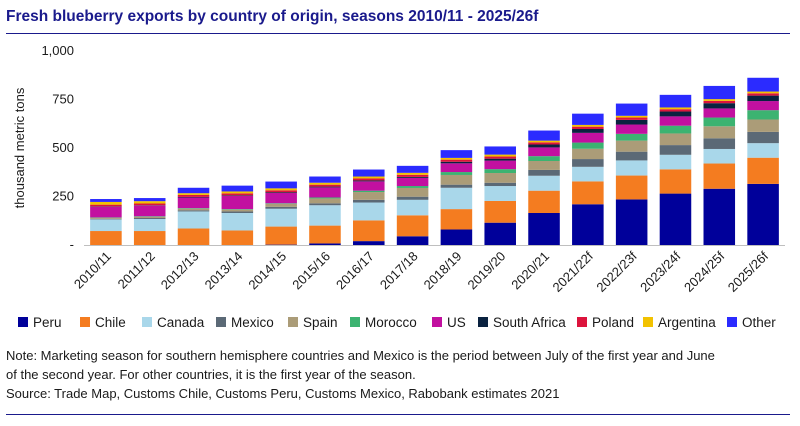 The height and width of the screenshot is (426, 800). Describe the element at coordinates (582, 322) in the screenshot. I see `legend-swatch-poland` at that location.